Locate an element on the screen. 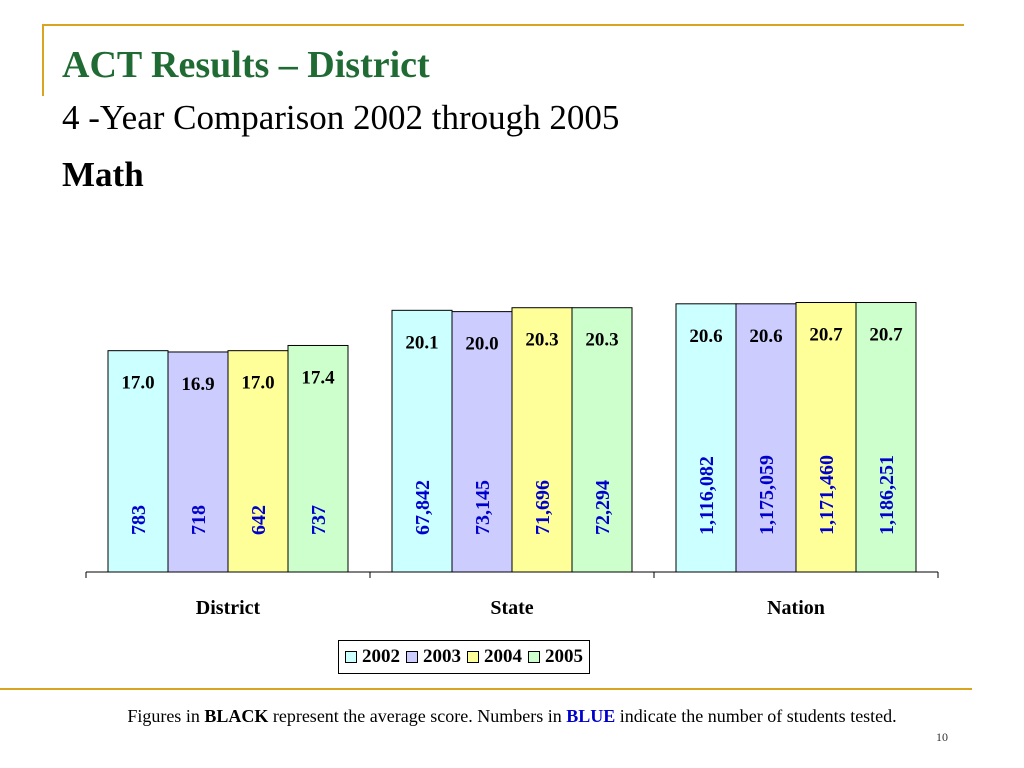 The image size is (1024, 768). legend-item: 2003 is located at coordinates (433, 657).